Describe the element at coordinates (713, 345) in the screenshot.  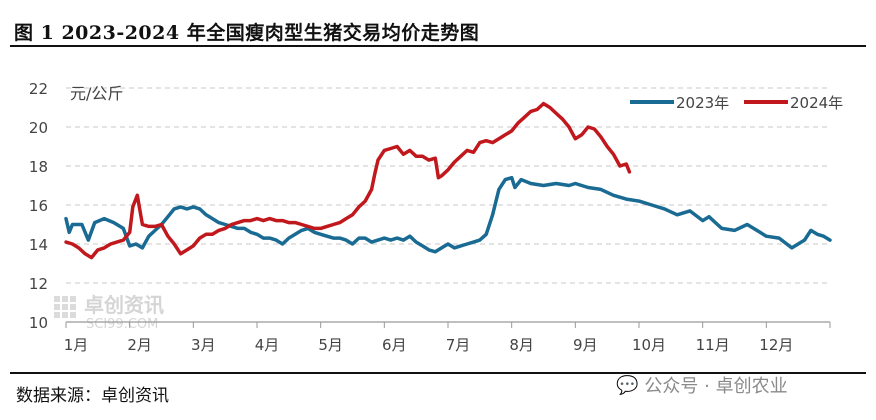
I see `x-tick-label: 11月` at that location.